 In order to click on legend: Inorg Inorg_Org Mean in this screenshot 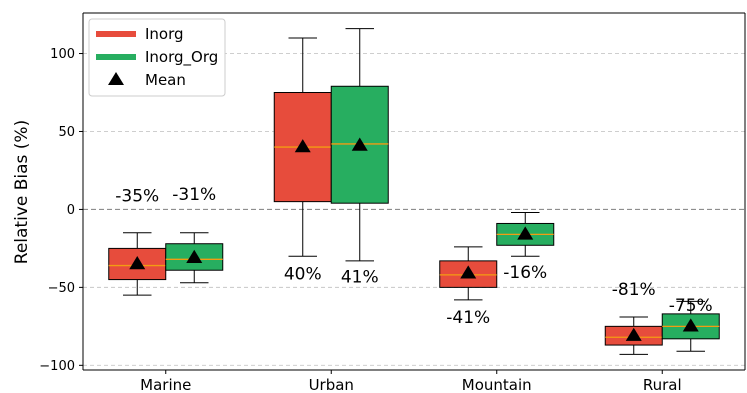, I will do `click(157, 57)`.